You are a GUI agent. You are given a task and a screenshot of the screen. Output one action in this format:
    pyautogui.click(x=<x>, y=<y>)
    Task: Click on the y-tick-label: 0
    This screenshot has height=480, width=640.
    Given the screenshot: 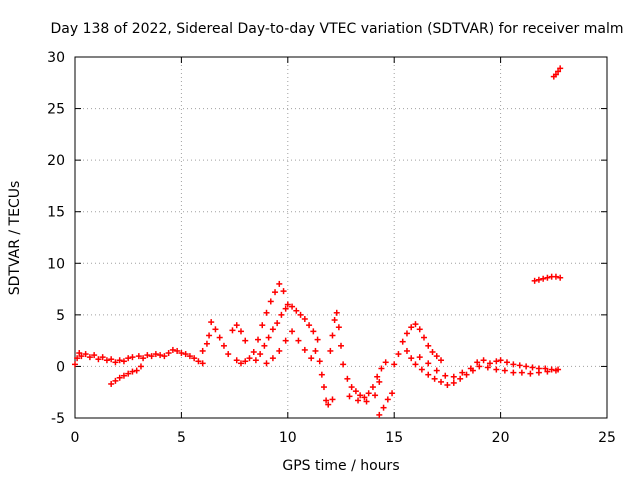 What is the action you would take?
    pyautogui.click(x=60, y=367)
    